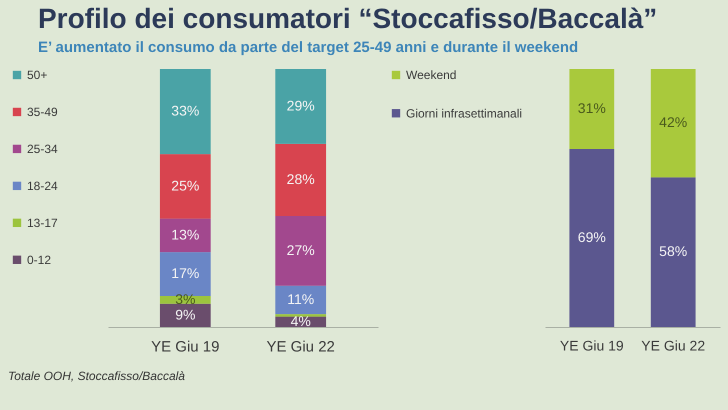 The width and height of the screenshot is (728, 410). Describe the element at coordinates (592, 236) in the screenshot. I see `data-label: 69%` at that location.